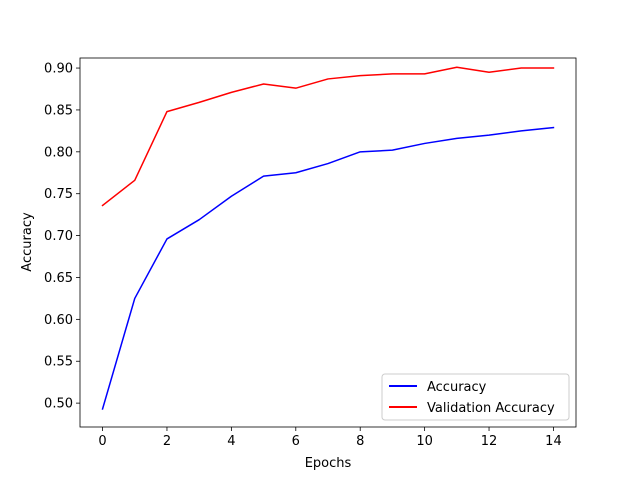 This screenshot has width=640, height=480. Describe the element at coordinates (58, 362) in the screenshot. I see `y-tick-label: 0.55` at that location.